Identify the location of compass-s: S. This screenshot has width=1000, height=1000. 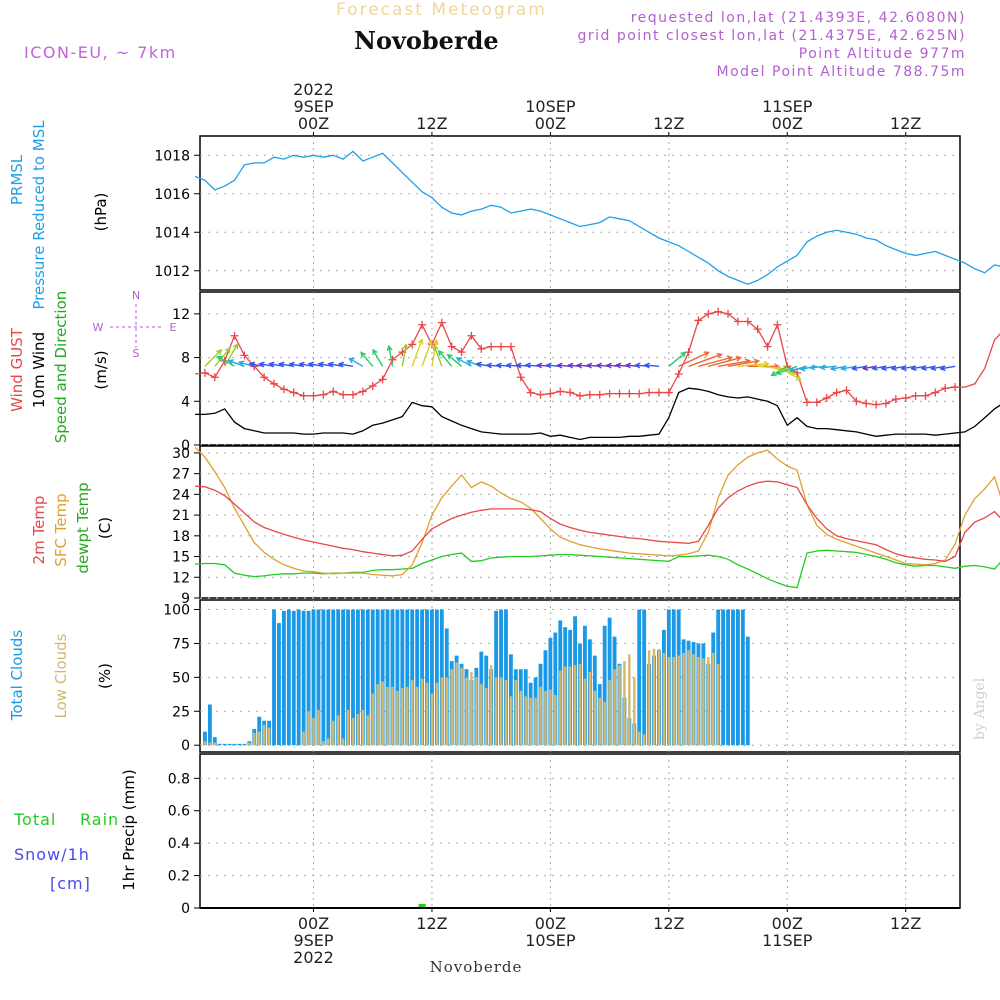
(136, 353).